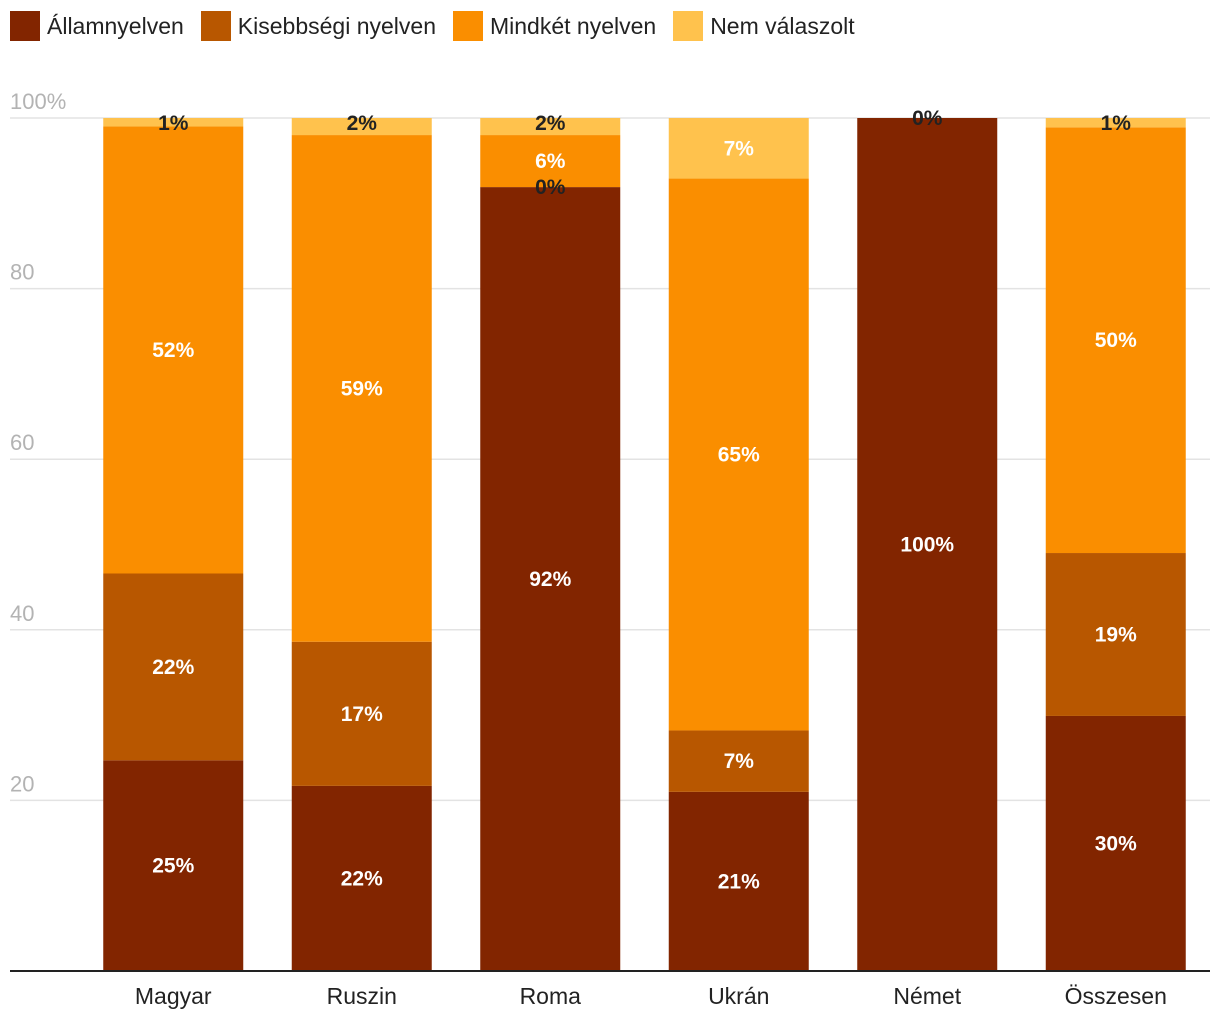 The width and height of the screenshot is (1220, 1020). What do you see at coordinates (38, 101) in the screenshot?
I see `y-tick-label: 100%` at bounding box center [38, 101].